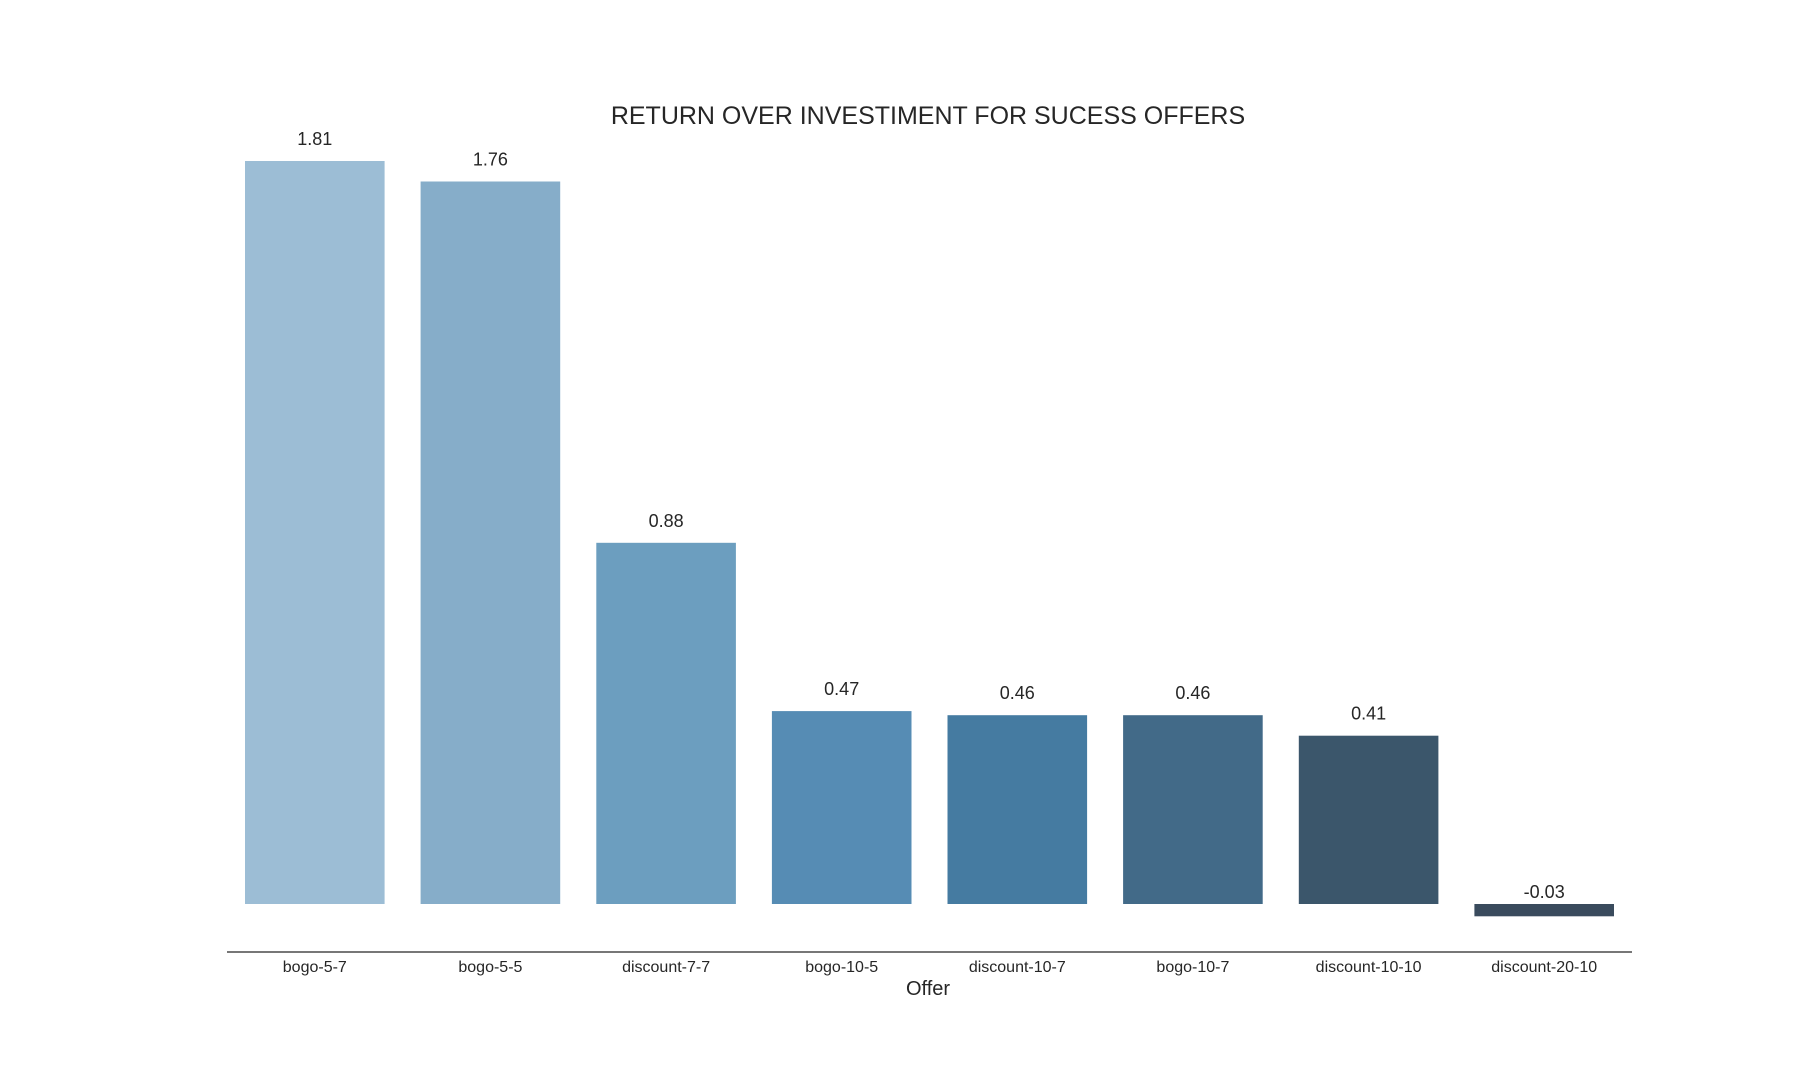 The image size is (1800, 1080). I want to click on x-tick-label: bogo-5-7, so click(315, 967).